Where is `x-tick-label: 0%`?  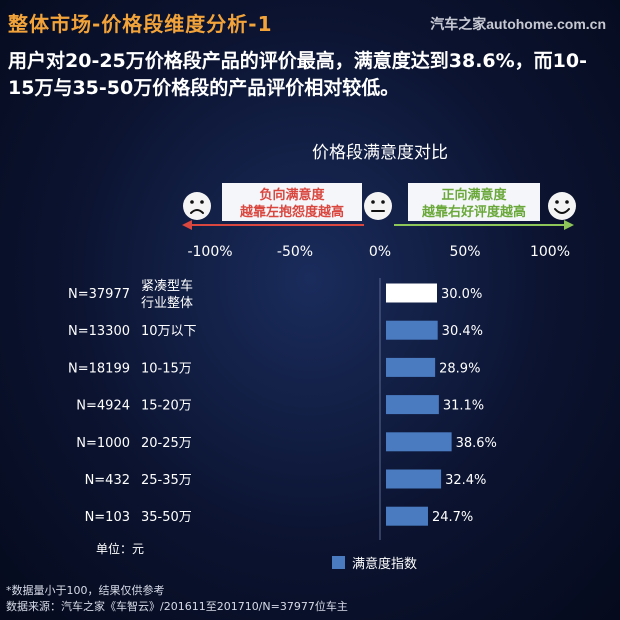 x-tick-label: 0% is located at coordinates (380, 252).